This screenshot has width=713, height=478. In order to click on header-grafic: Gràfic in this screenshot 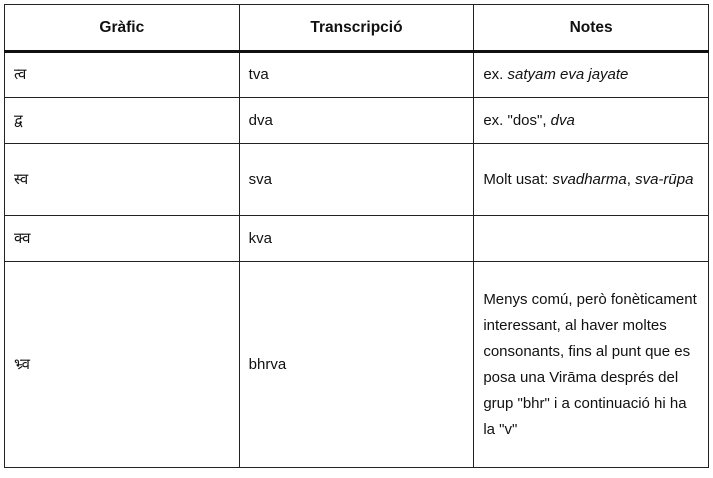, I will do `click(122, 28)`.